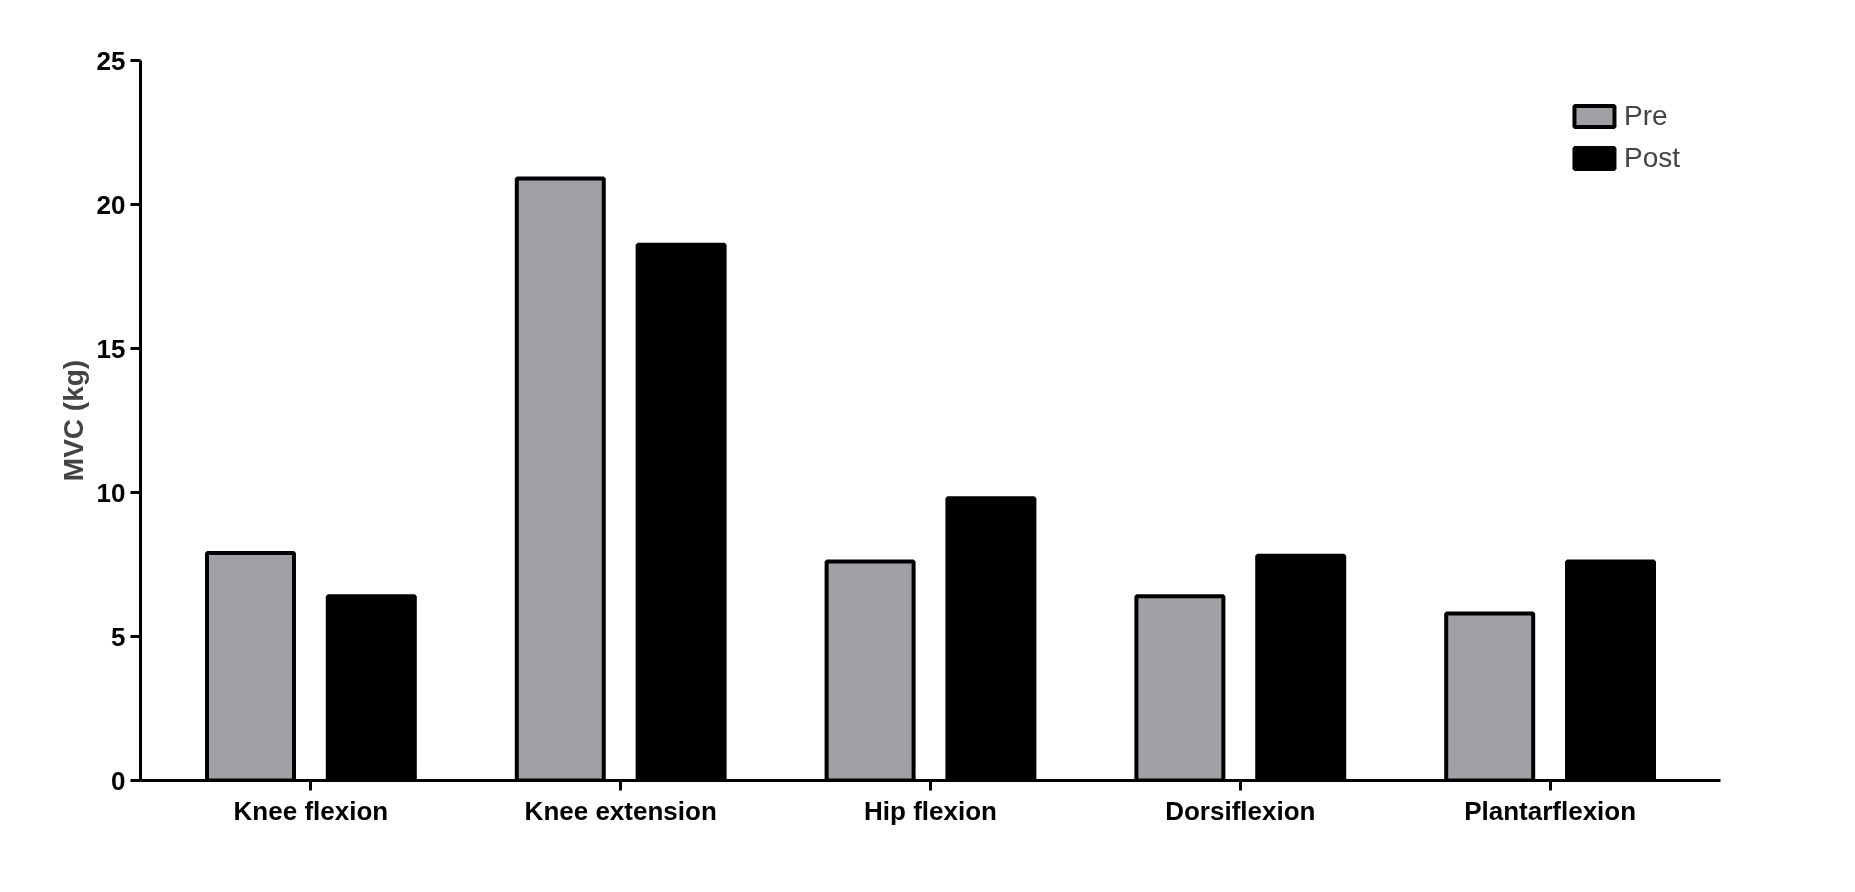 The image size is (1855, 892). What do you see at coordinates (1550, 810) in the screenshot?
I see `x-tick-label: Plantarflexion` at bounding box center [1550, 810].